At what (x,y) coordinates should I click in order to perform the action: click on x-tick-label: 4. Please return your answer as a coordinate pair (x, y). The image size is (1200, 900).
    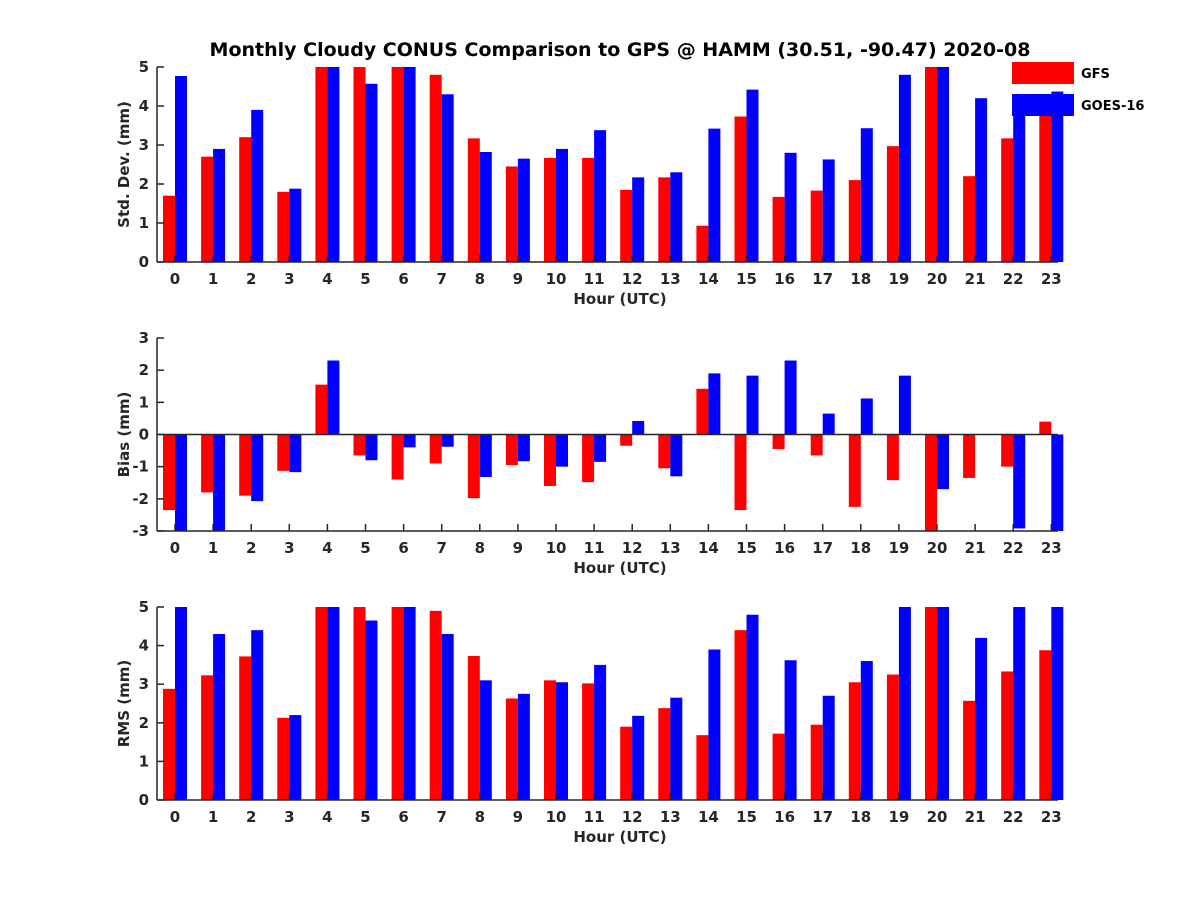
    Looking at the image, I should click on (327, 279).